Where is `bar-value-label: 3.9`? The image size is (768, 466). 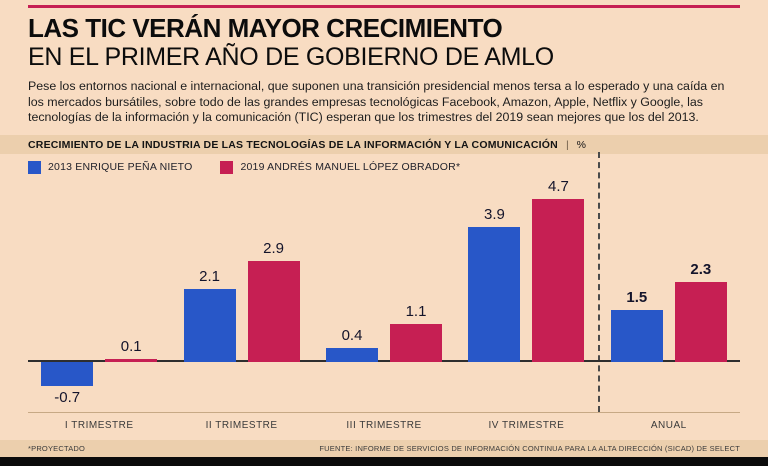 bar-value-label: 3.9 is located at coordinates (494, 214).